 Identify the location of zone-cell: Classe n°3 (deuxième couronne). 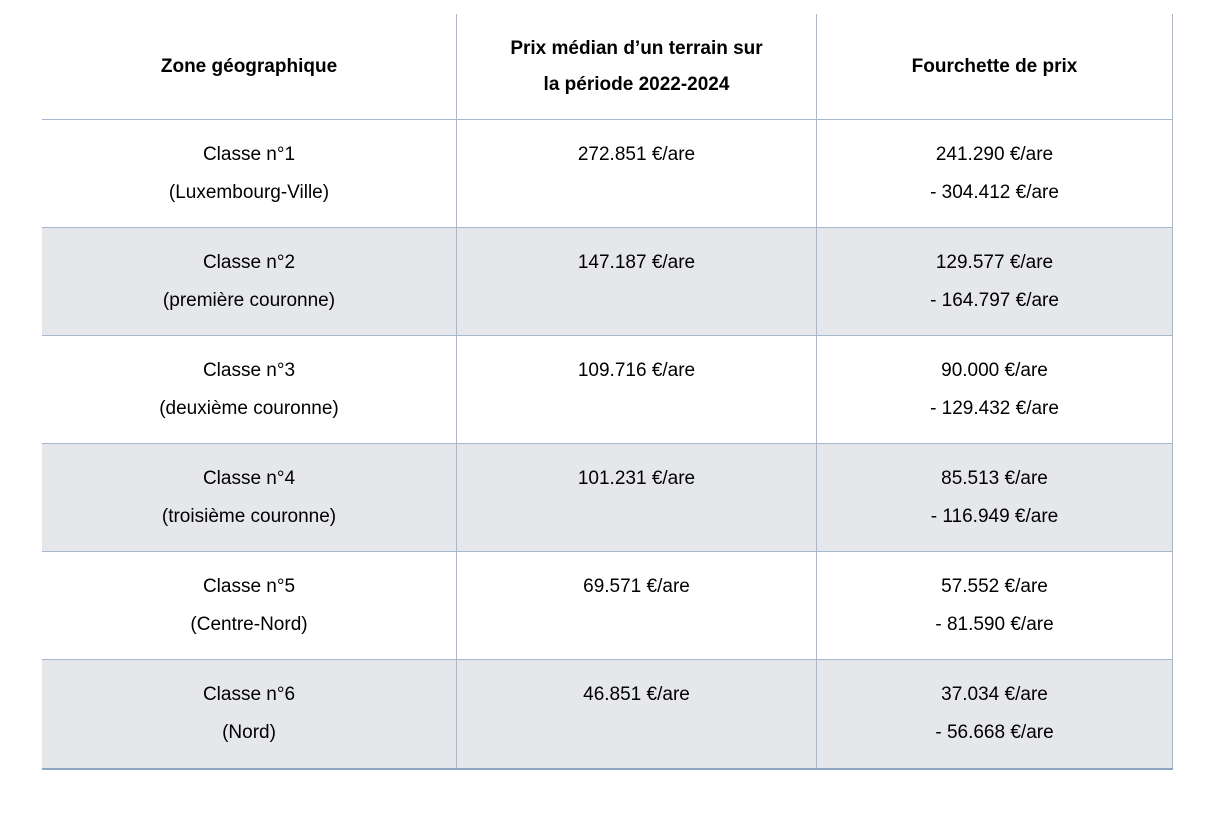
(249, 389).